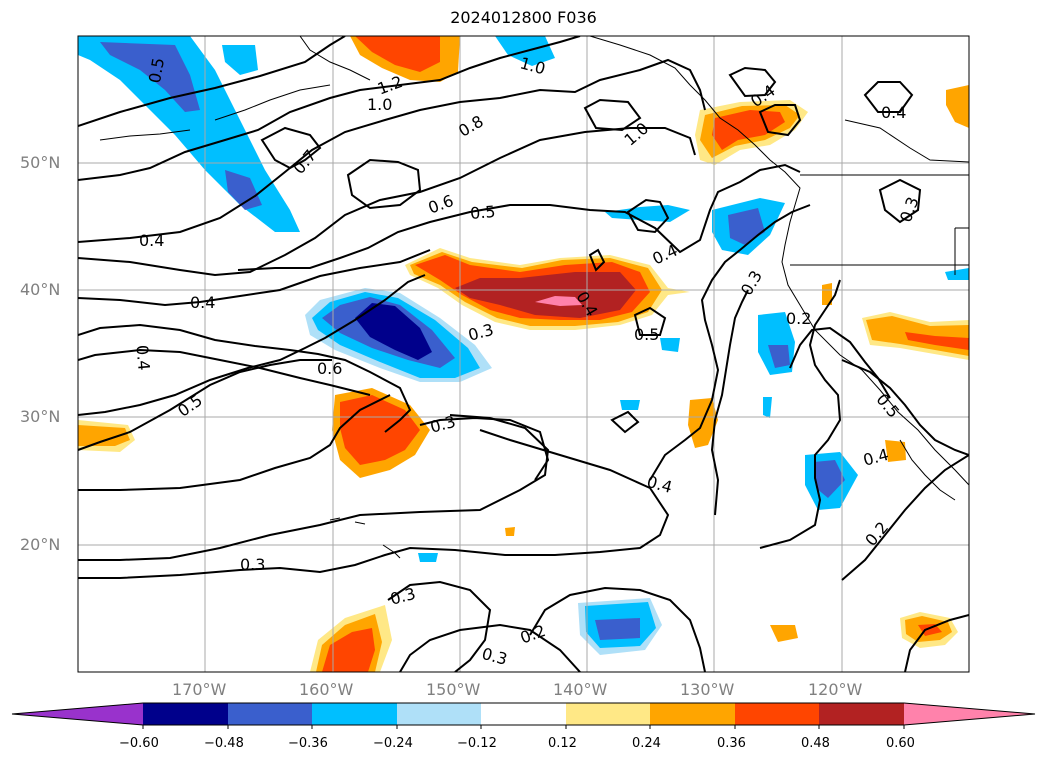  What do you see at coordinates (224, 743) in the screenshot?
I see `colorbar-tick-label: −0.48` at bounding box center [224, 743].